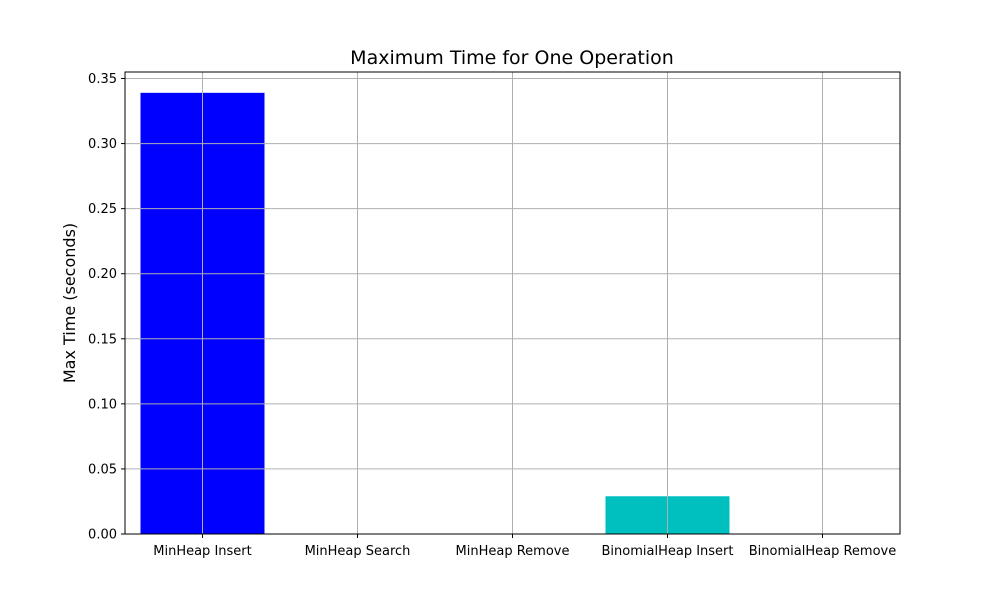 The width and height of the screenshot is (1000, 605). I want to click on y-tick-label: 0.30, so click(102, 144).